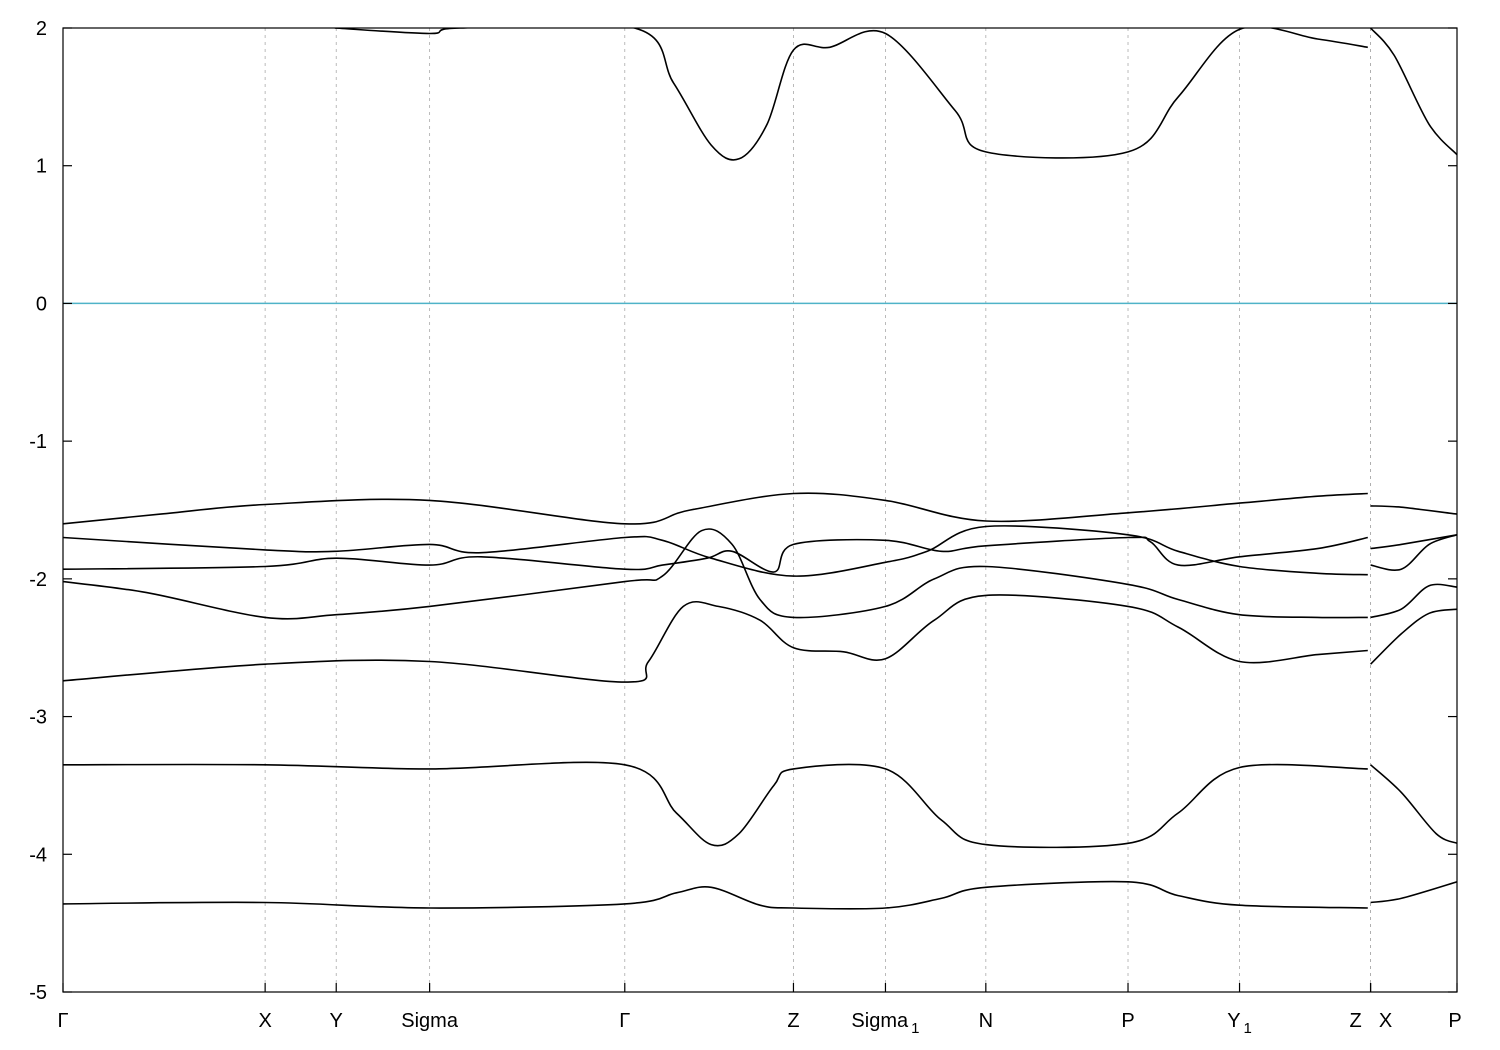 Image resolution: width=1500 pixels, height=1050 pixels. Describe the element at coordinates (38, 442) in the screenshot. I see `y-tick-label: -1` at that location.